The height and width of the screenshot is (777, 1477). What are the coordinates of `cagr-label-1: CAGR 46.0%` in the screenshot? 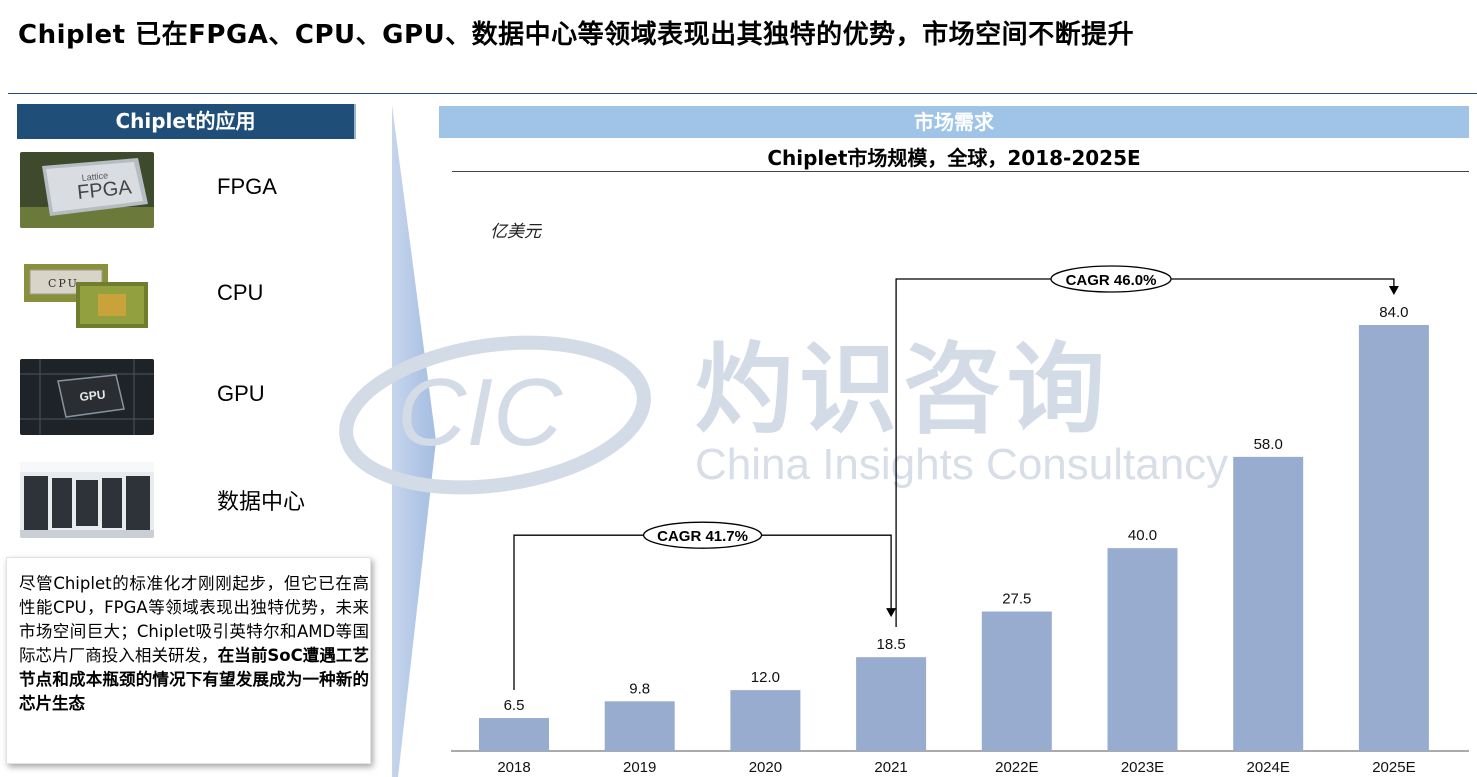 It's located at (1111, 280).